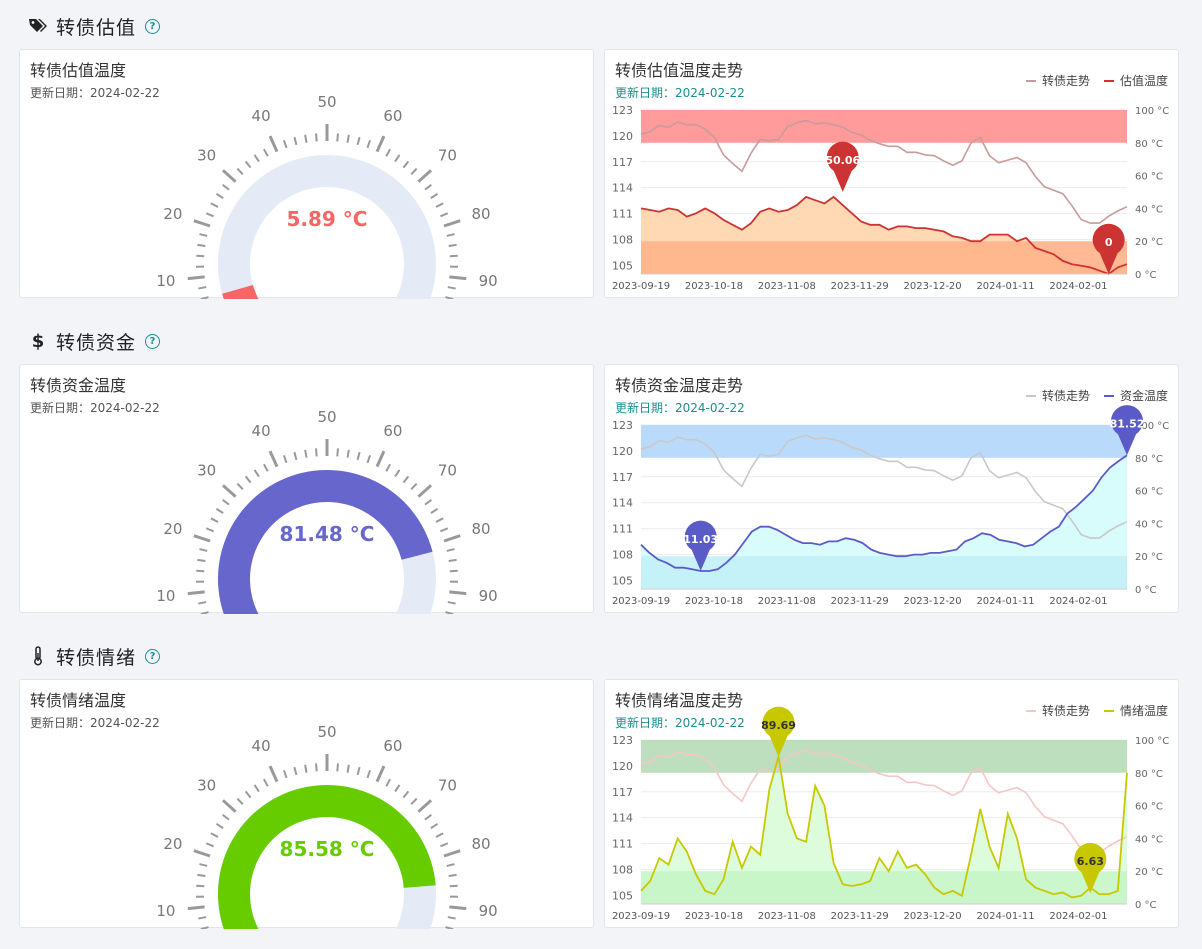 This screenshot has height=949, width=1202. Describe the element at coordinates (327, 227) in the screenshot. I see `gauge-track` at that location.